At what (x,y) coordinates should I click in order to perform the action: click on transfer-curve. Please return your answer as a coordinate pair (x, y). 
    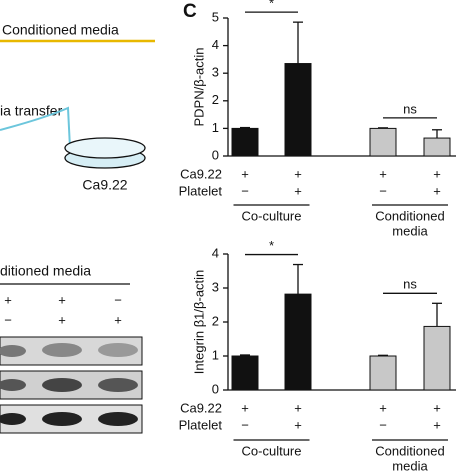
    Looking at the image, I should click on (35, 127).